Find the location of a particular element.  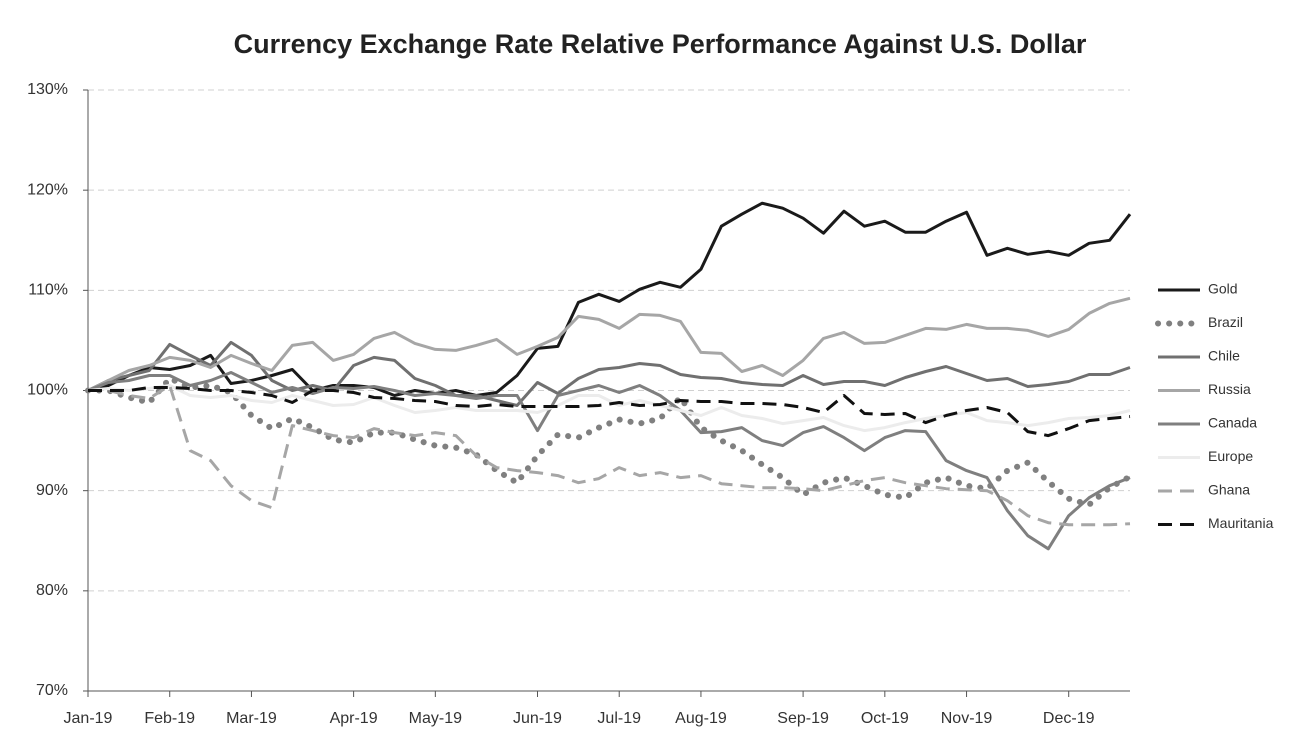

legend-label: Canada is located at coordinates (1232, 423).